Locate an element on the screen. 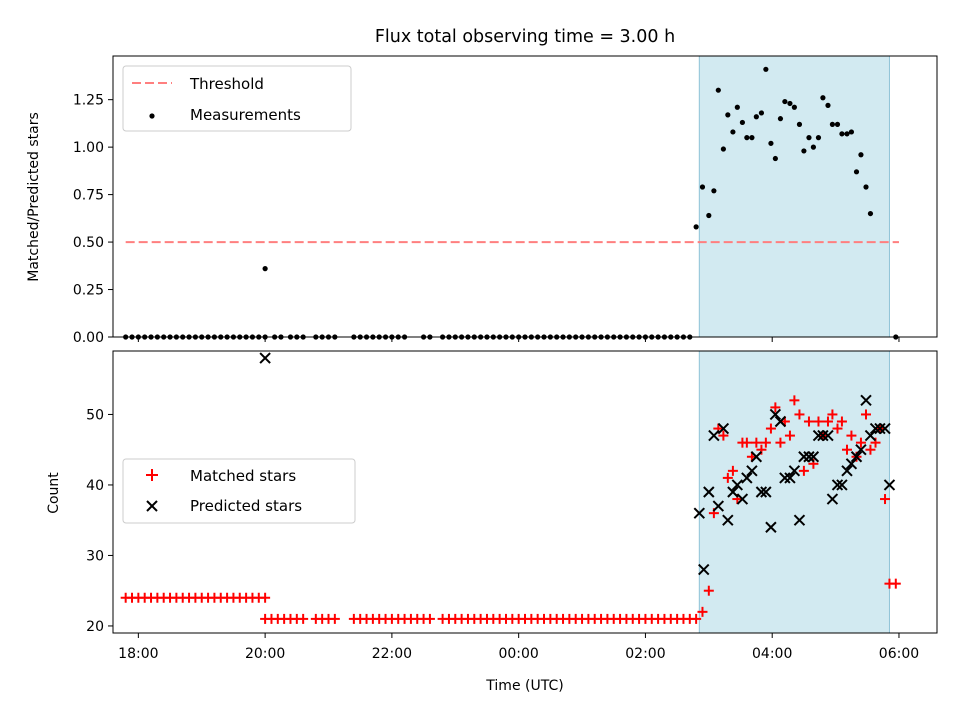  measurements-legend-label: Measurements is located at coordinates (245, 115).